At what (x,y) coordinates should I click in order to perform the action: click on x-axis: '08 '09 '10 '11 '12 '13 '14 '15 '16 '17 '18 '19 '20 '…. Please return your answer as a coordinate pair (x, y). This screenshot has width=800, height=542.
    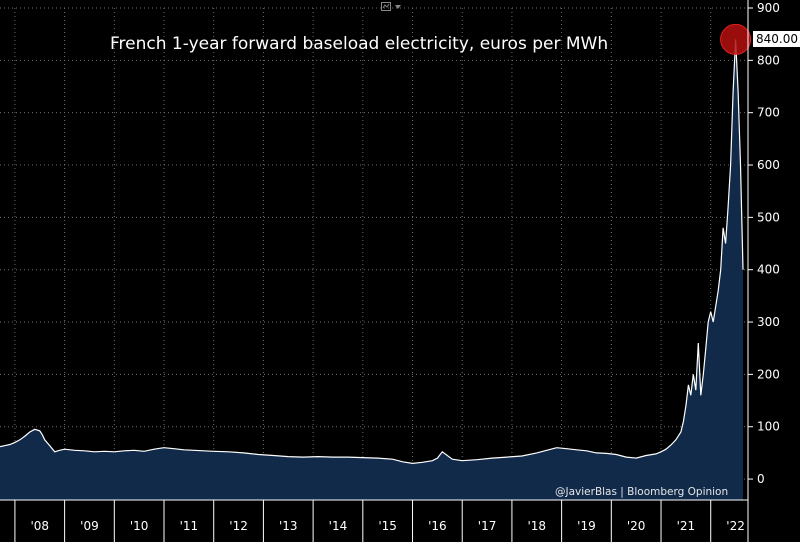
    Looking at the image, I should click on (379, 521).